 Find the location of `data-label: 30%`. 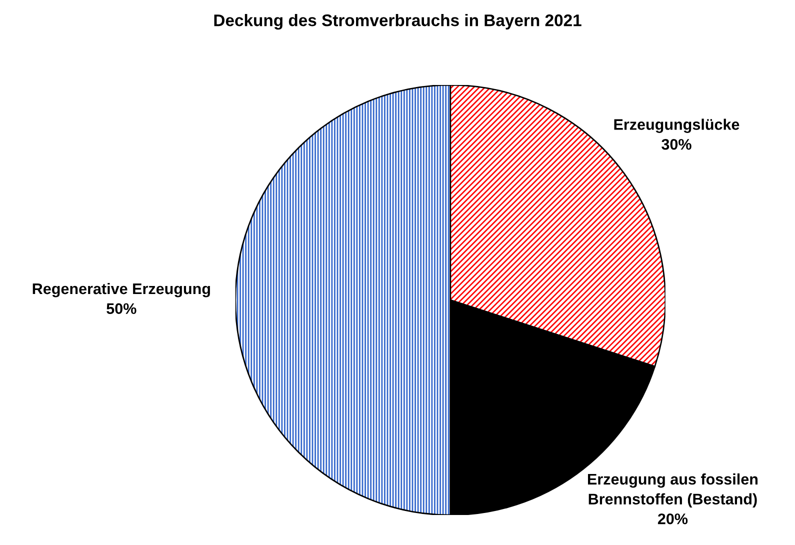

data-label: 30% is located at coordinates (677, 144).